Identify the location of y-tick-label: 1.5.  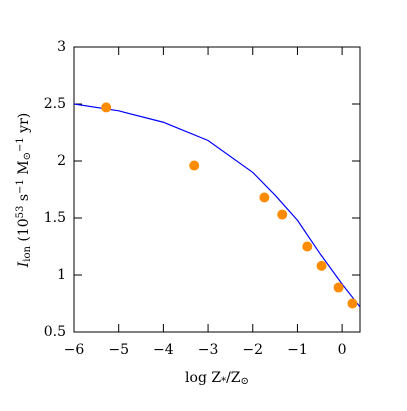
(55, 218).